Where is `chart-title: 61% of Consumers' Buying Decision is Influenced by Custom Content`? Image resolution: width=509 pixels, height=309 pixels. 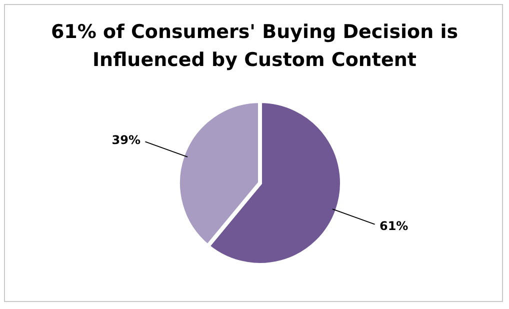
chart-title: 61% of Consumers' Buying Decision is Influenced by Custom Content is located at coordinates (255, 46).